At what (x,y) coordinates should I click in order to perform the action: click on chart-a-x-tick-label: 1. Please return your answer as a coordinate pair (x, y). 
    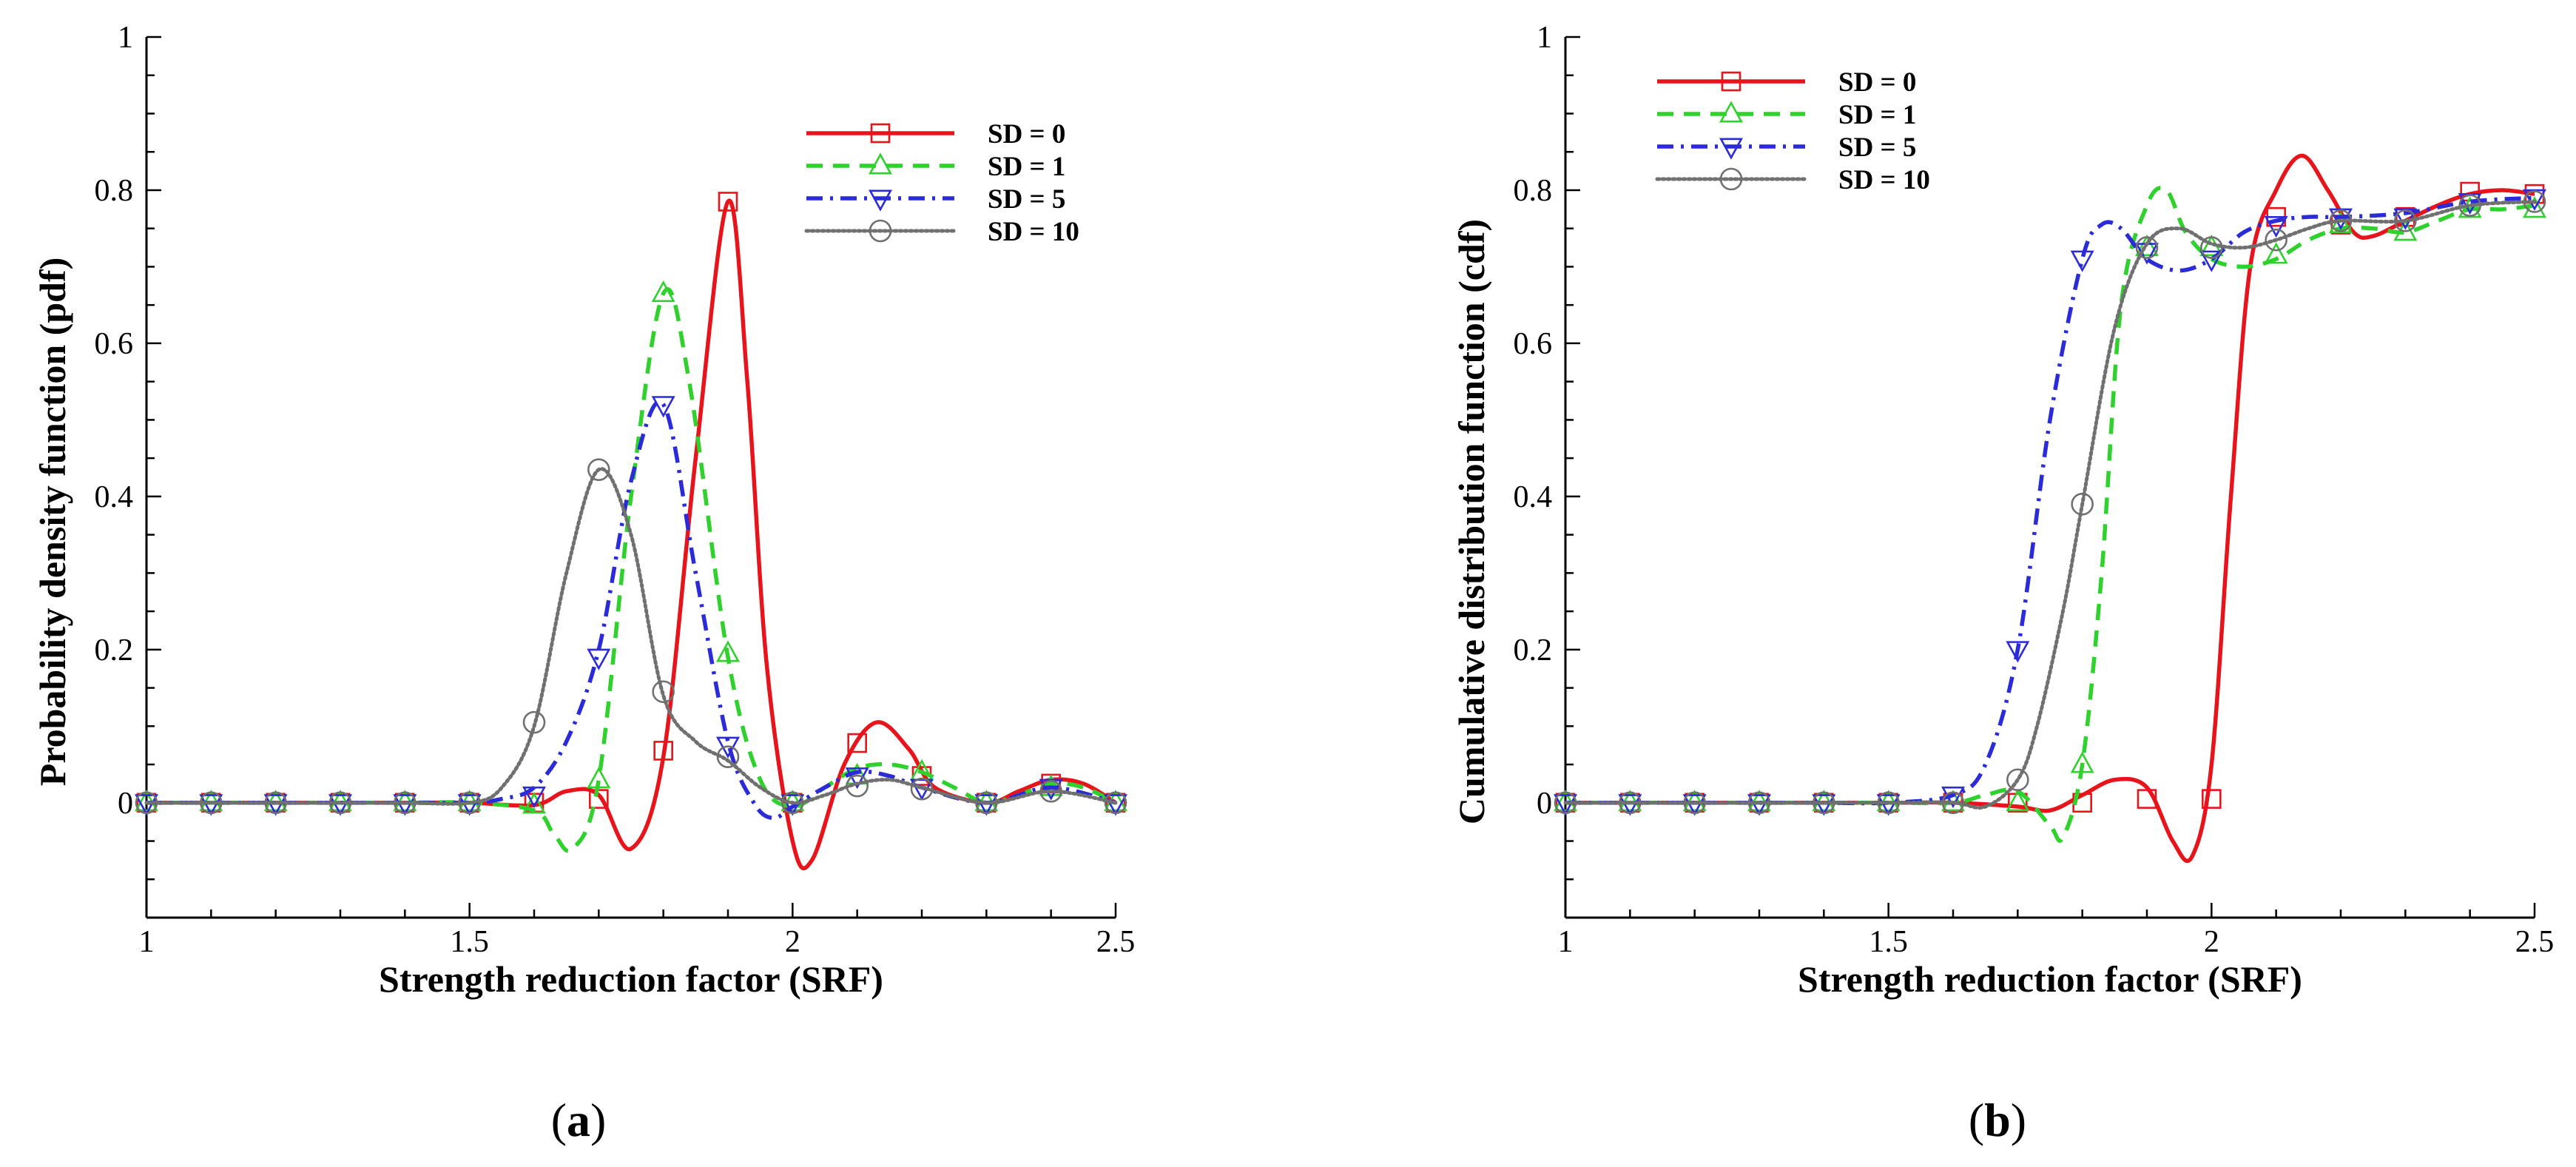
    Looking at the image, I should click on (147, 942).